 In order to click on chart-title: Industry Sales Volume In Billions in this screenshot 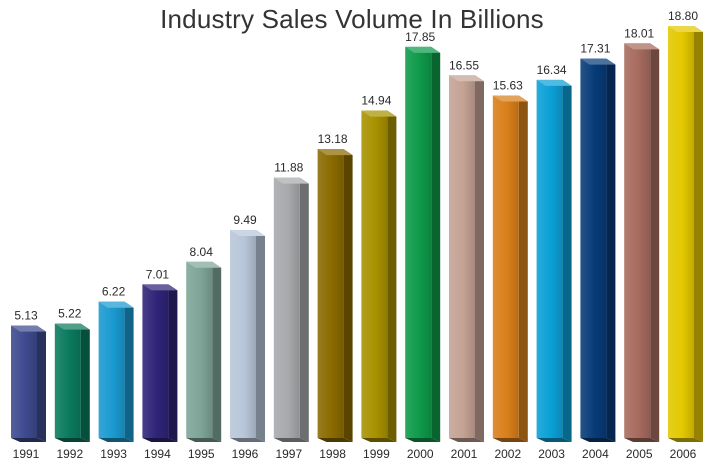, I will do `click(352, 19)`.